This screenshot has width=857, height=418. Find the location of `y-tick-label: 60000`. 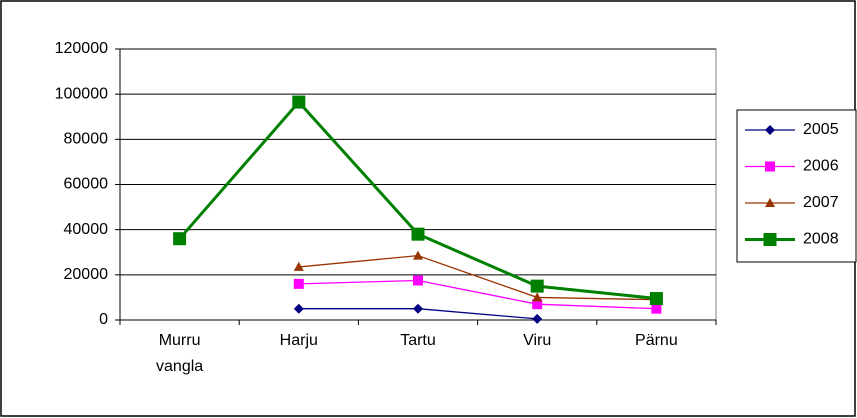

y-tick-label: 60000 is located at coordinates (86, 184).